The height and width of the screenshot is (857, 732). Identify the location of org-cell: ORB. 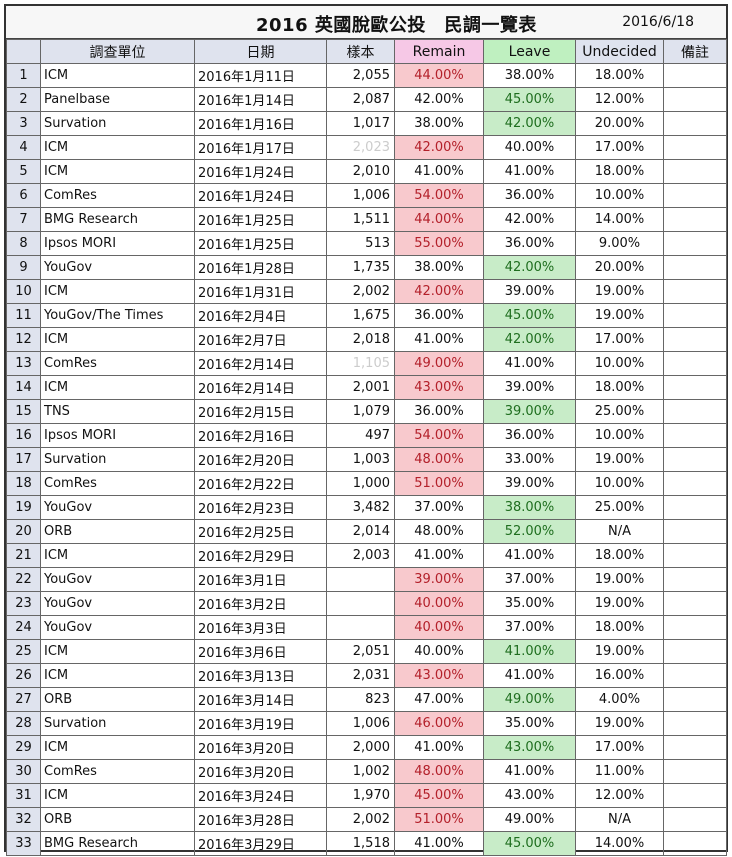
(117, 531).